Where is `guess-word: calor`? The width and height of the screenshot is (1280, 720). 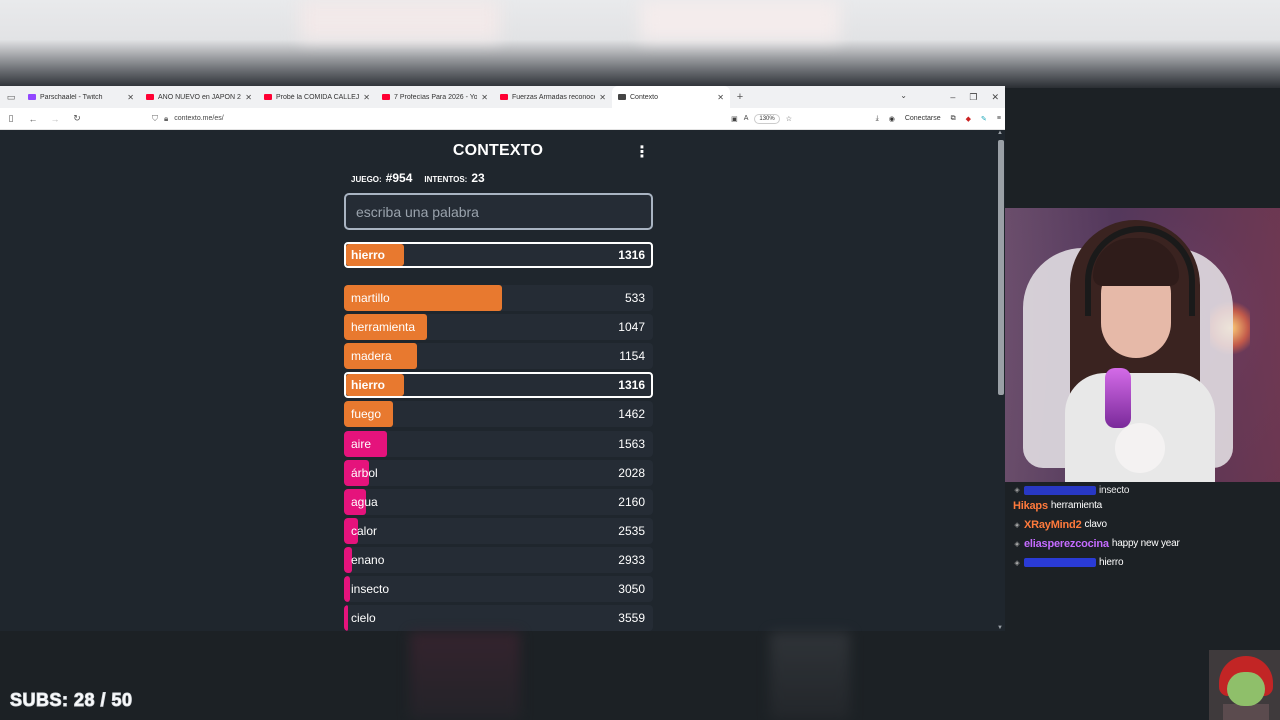 guess-word: calor is located at coordinates (364, 530).